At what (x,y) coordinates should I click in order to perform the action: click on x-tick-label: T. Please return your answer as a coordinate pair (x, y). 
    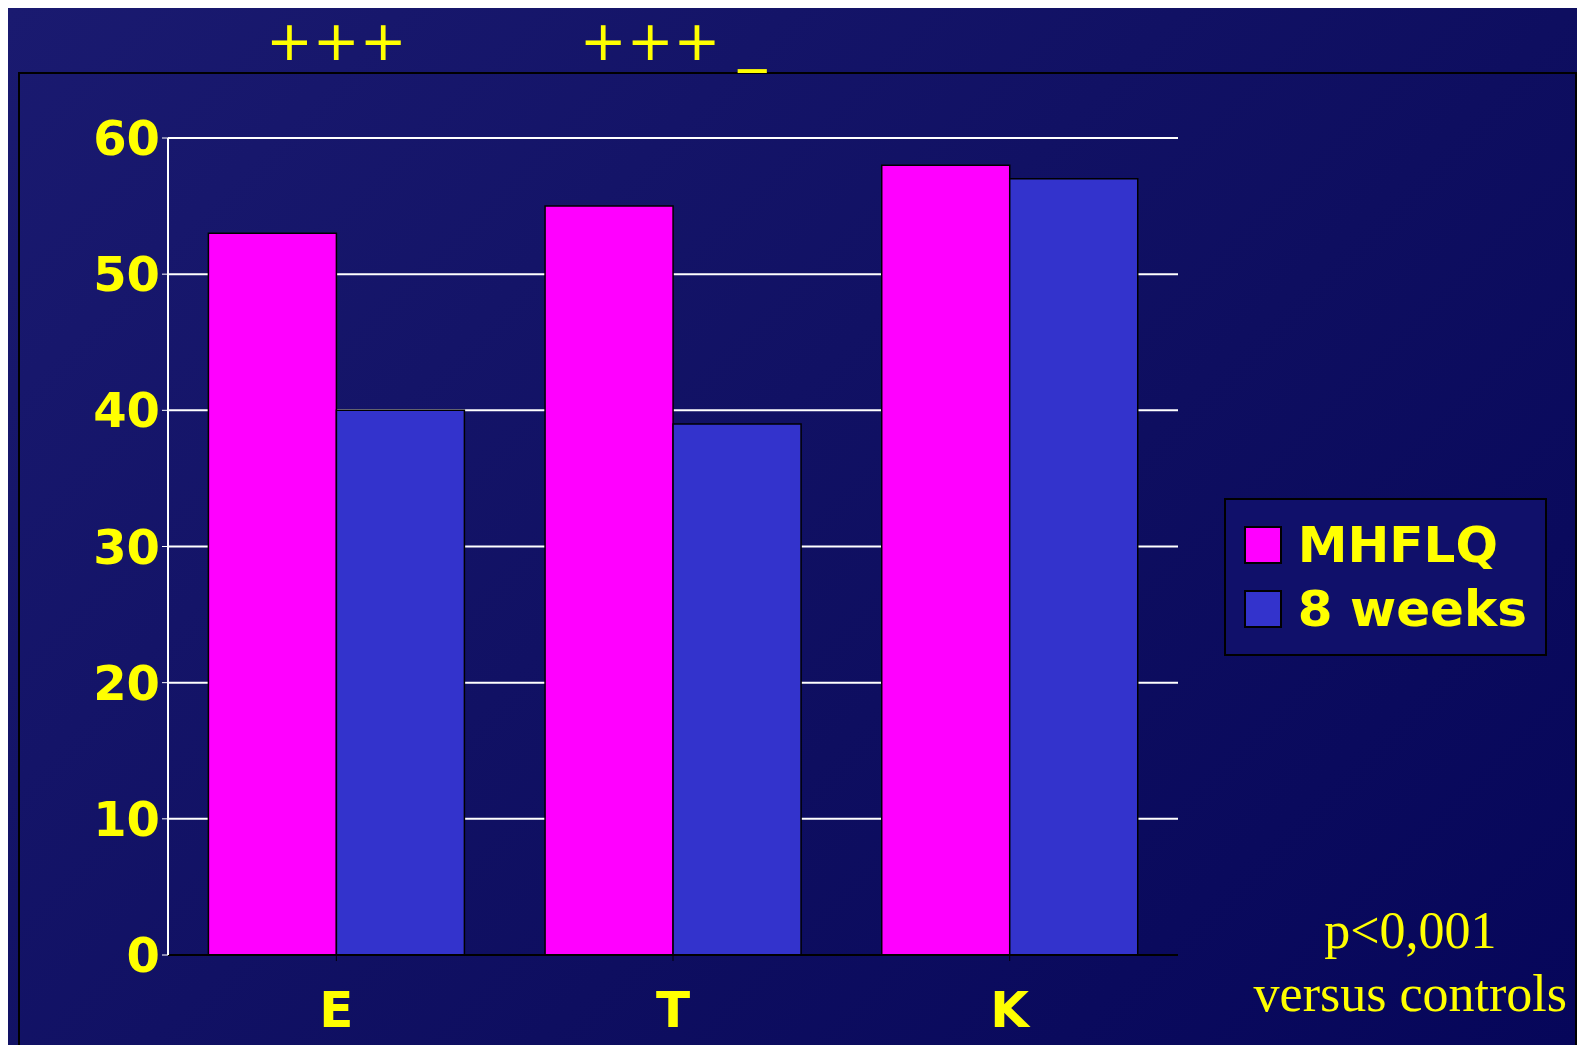
    Looking at the image, I should click on (673, 1009).